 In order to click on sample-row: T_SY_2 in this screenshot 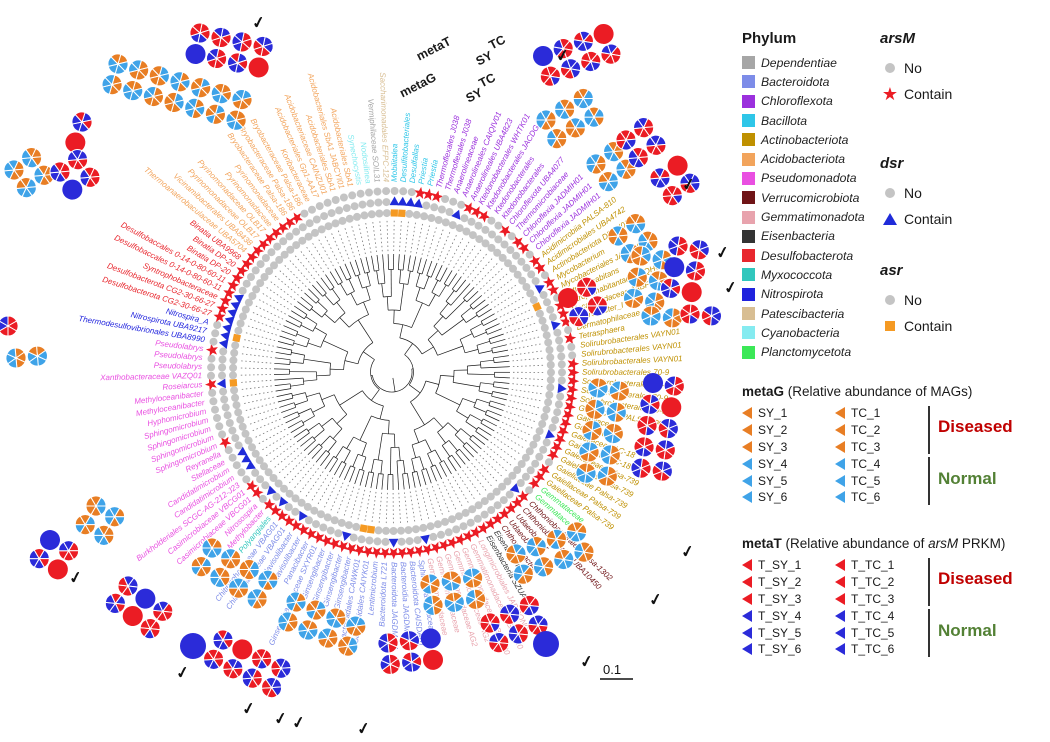, I will do `click(788, 582)`.